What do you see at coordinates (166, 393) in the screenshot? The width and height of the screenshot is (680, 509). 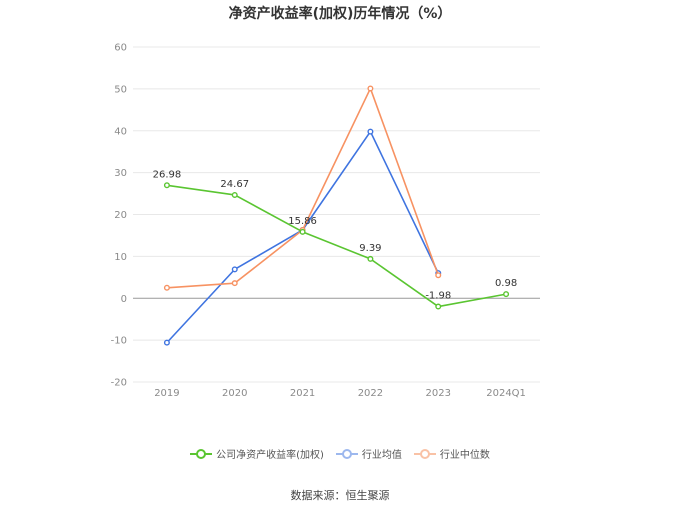 I see `x-tick-label: 2019` at bounding box center [166, 393].